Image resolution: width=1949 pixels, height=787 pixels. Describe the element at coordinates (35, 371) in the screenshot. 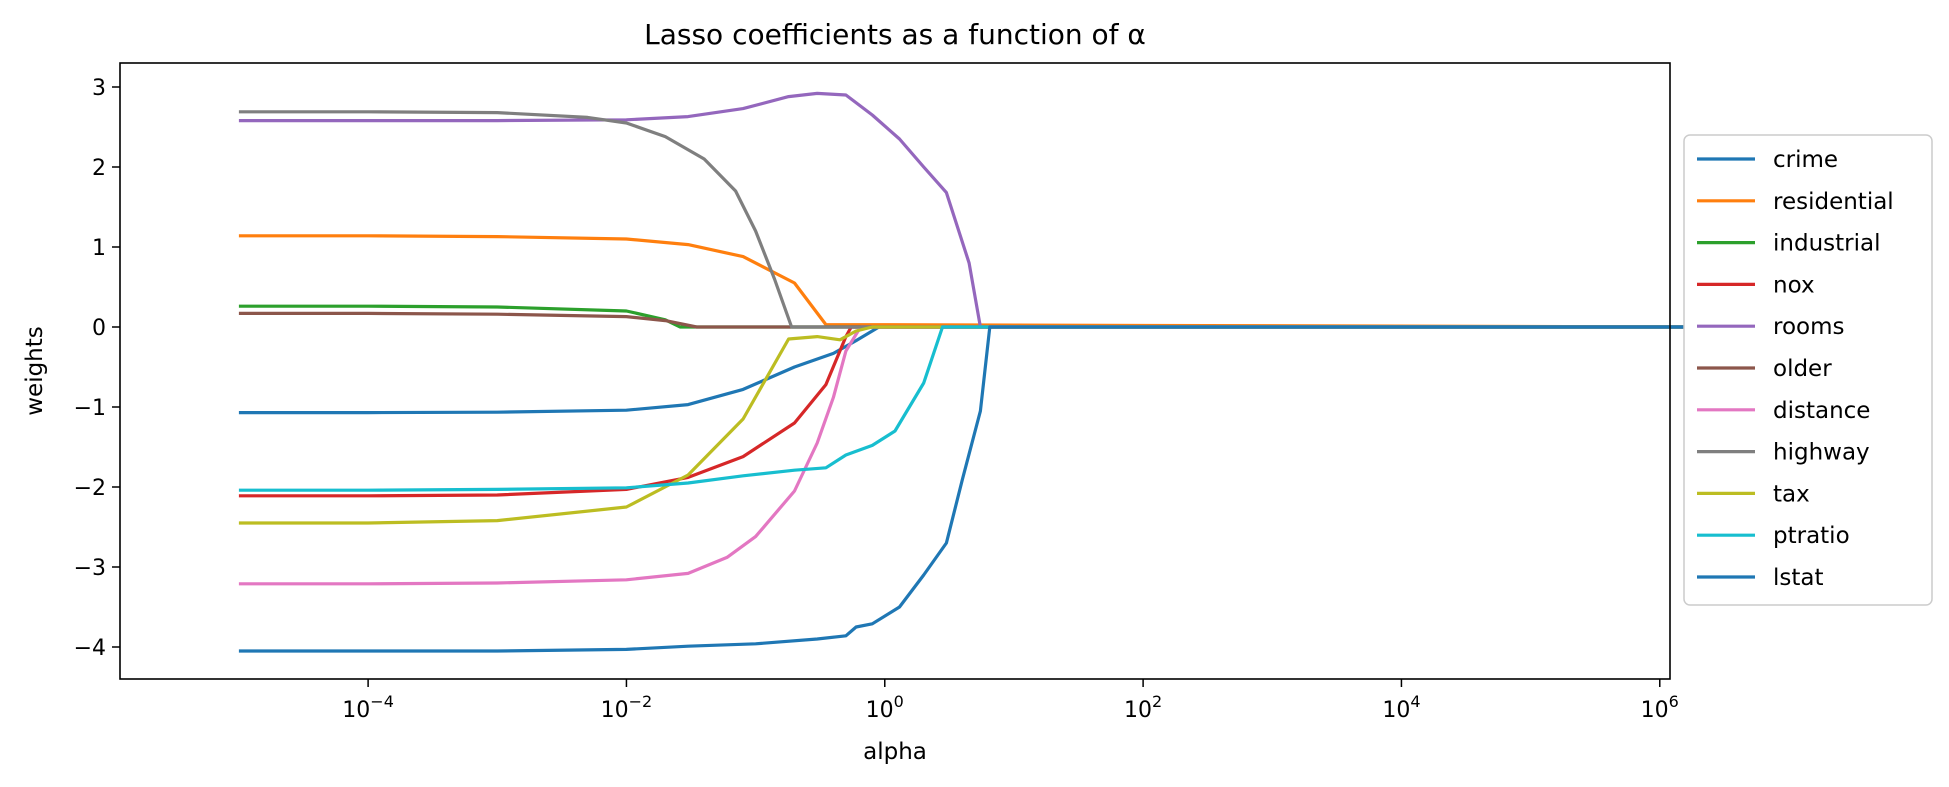

I see `y-axis-label: weights` at that location.